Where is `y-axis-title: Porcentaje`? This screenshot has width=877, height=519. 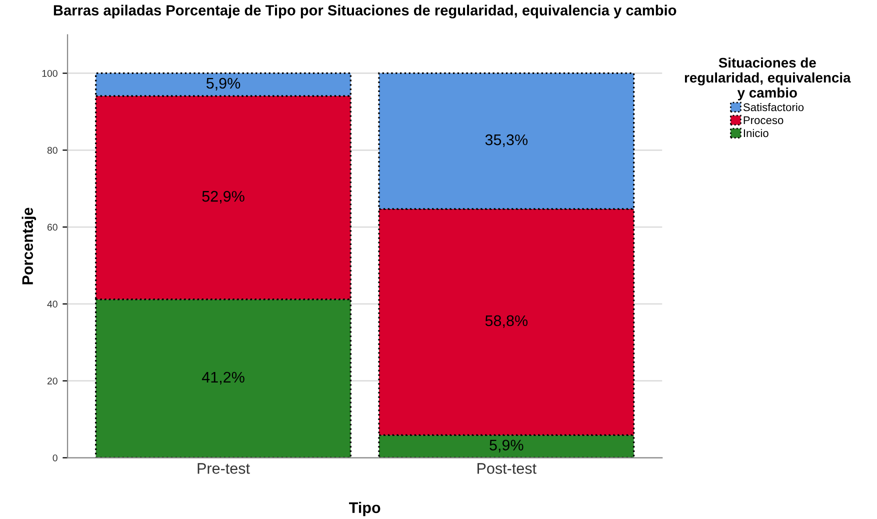
y-axis-title: Porcentaje is located at coordinates (29, 246).